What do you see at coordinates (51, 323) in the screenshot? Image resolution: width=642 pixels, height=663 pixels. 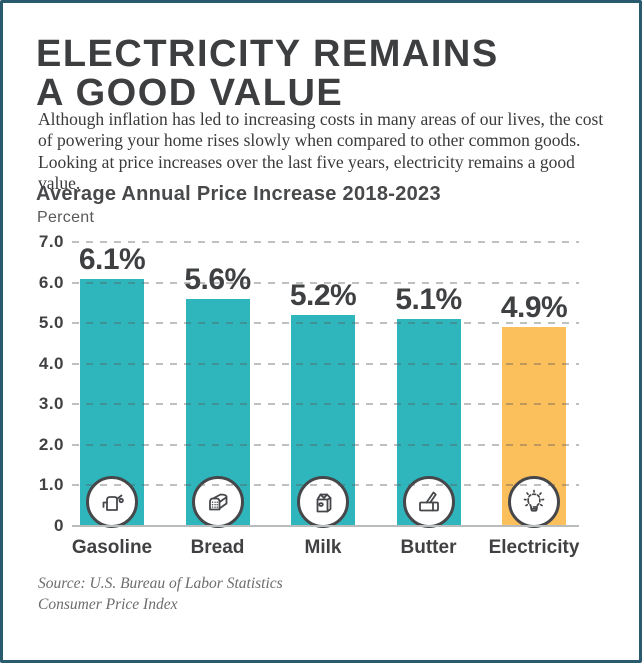 I see `ytick-5: 5.0` at bounding box center [51, 323].